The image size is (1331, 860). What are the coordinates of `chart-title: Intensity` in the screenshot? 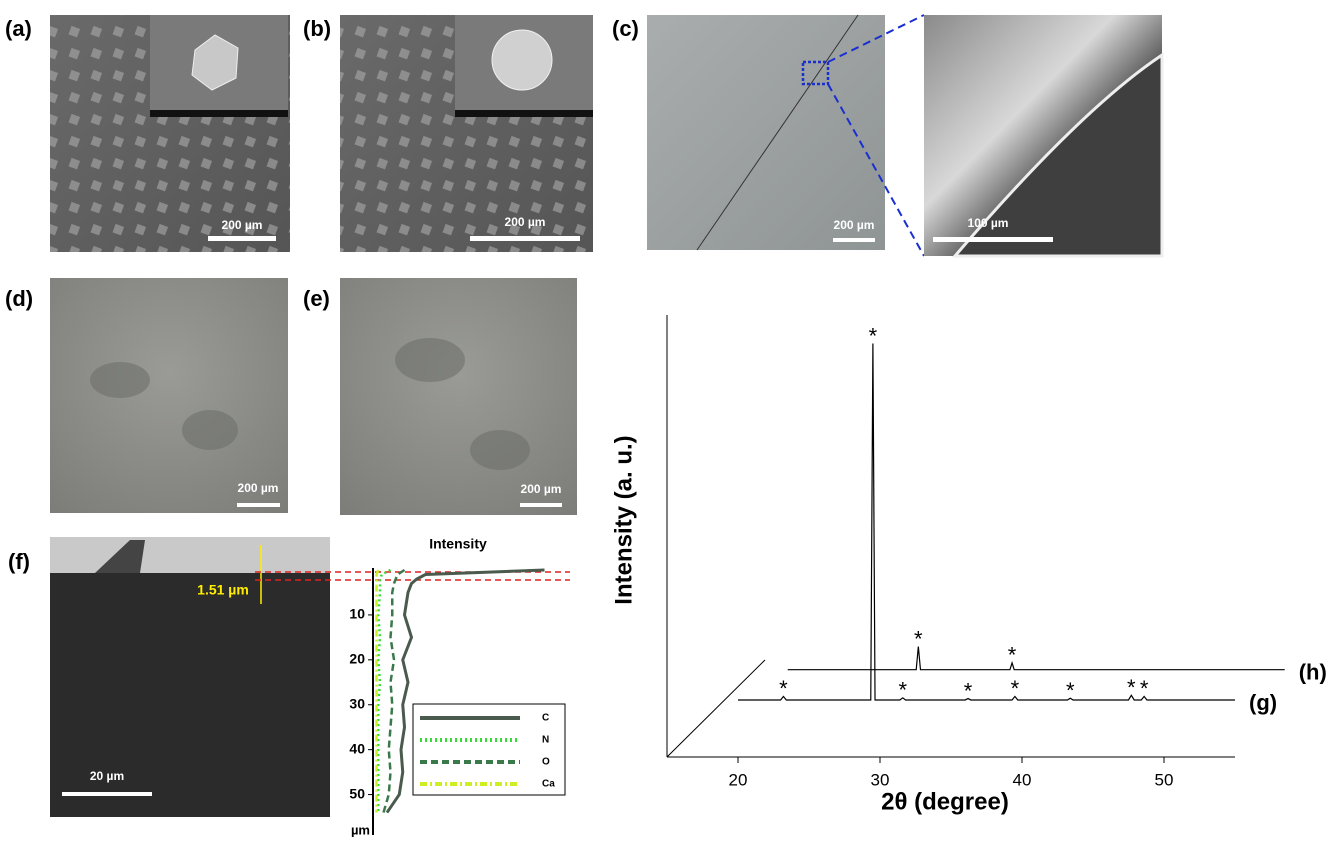 It's located at (458, 544).